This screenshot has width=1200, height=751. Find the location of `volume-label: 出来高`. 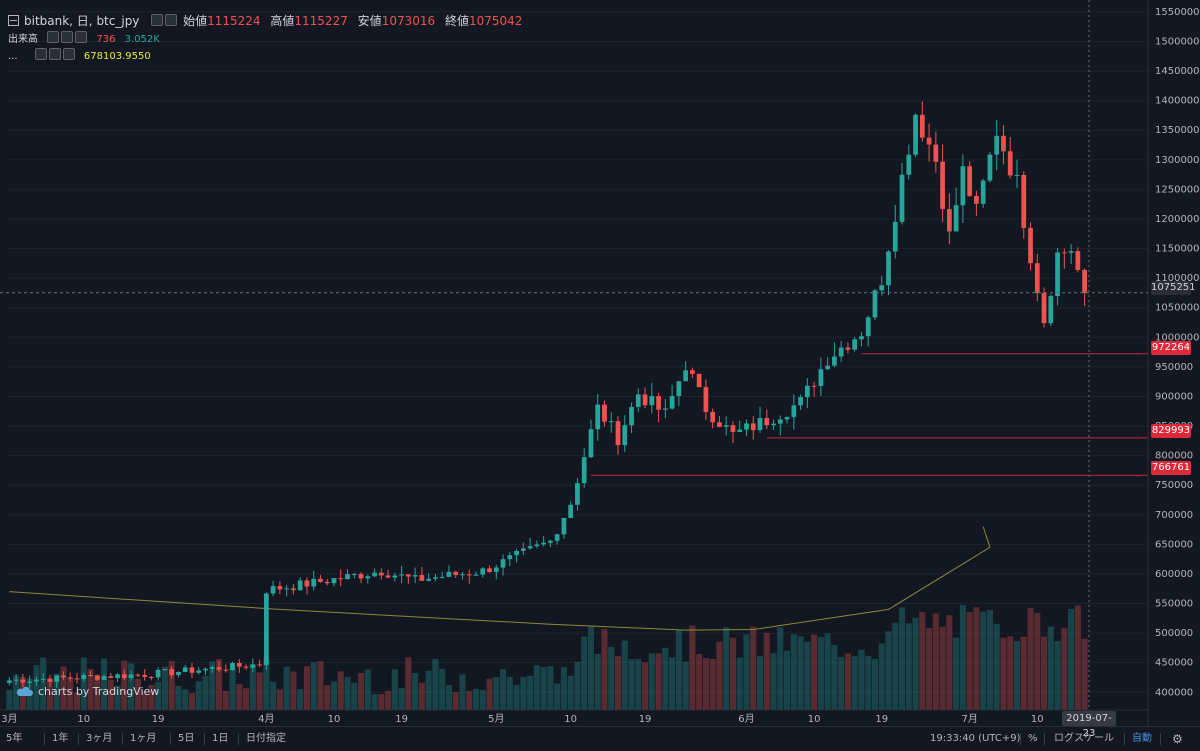

volume-label: 出来高 is located at coordinates (23, 39).